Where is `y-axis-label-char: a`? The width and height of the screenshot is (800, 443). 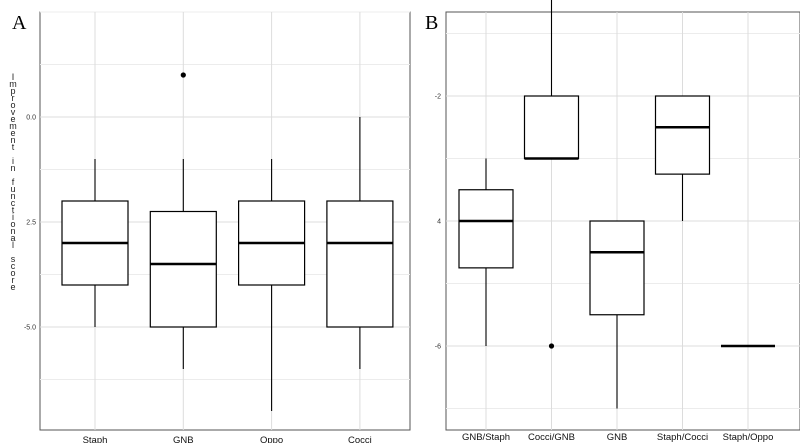 y-axis-label-char: a is located at coordinates (12, 238).